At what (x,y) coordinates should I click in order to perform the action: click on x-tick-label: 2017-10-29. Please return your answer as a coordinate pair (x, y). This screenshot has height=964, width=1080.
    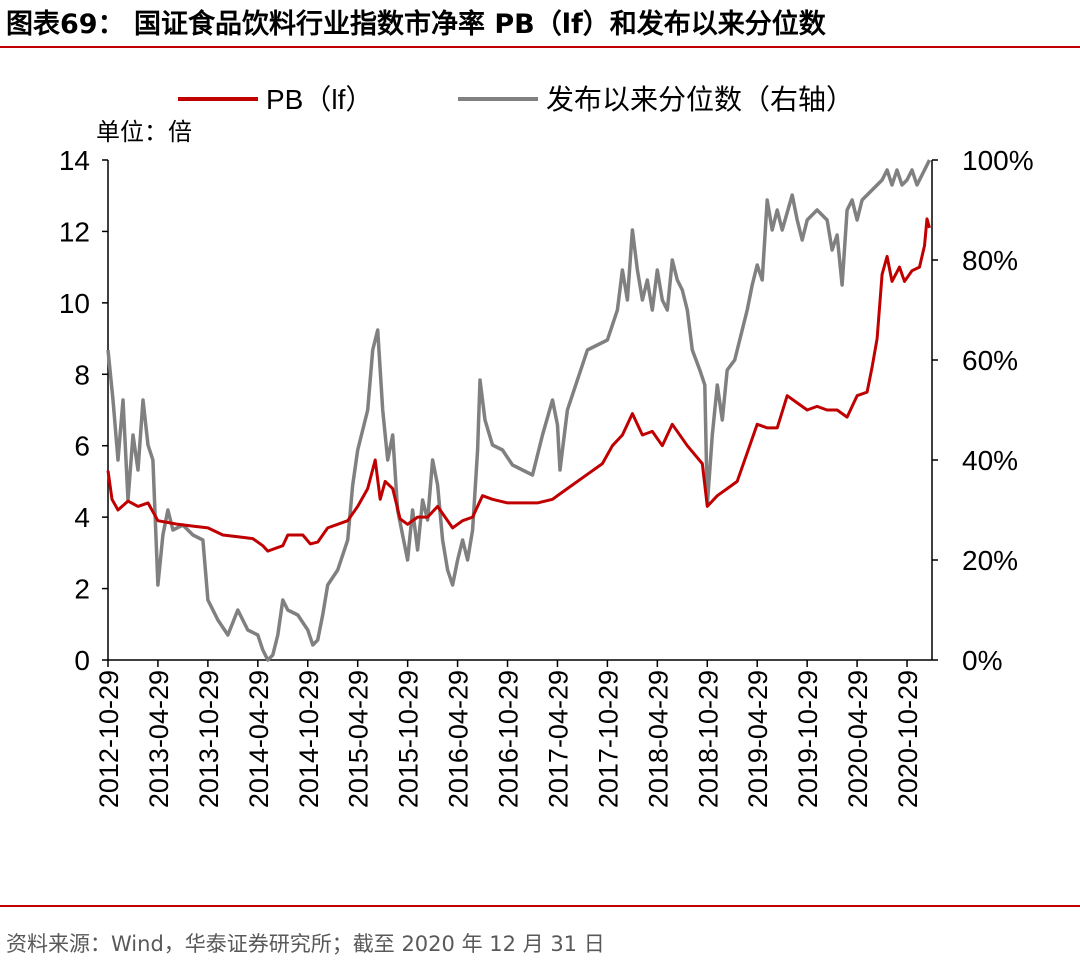
    Looking at the image, I should click on (608, 739).